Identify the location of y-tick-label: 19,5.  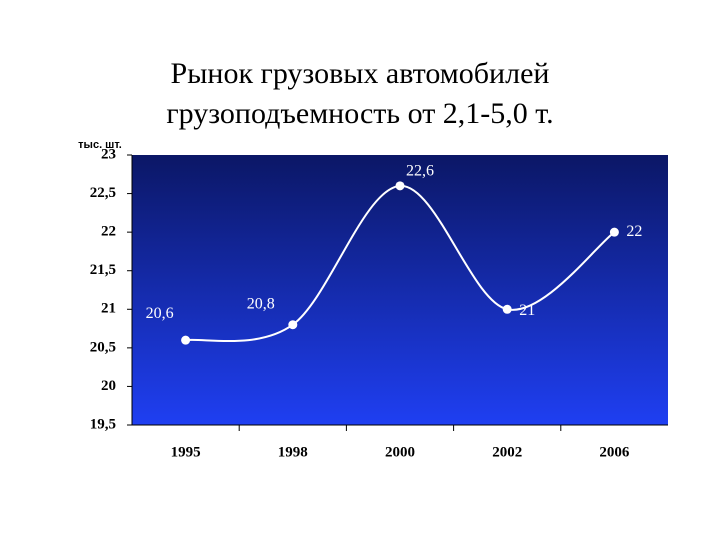
(103, 424).